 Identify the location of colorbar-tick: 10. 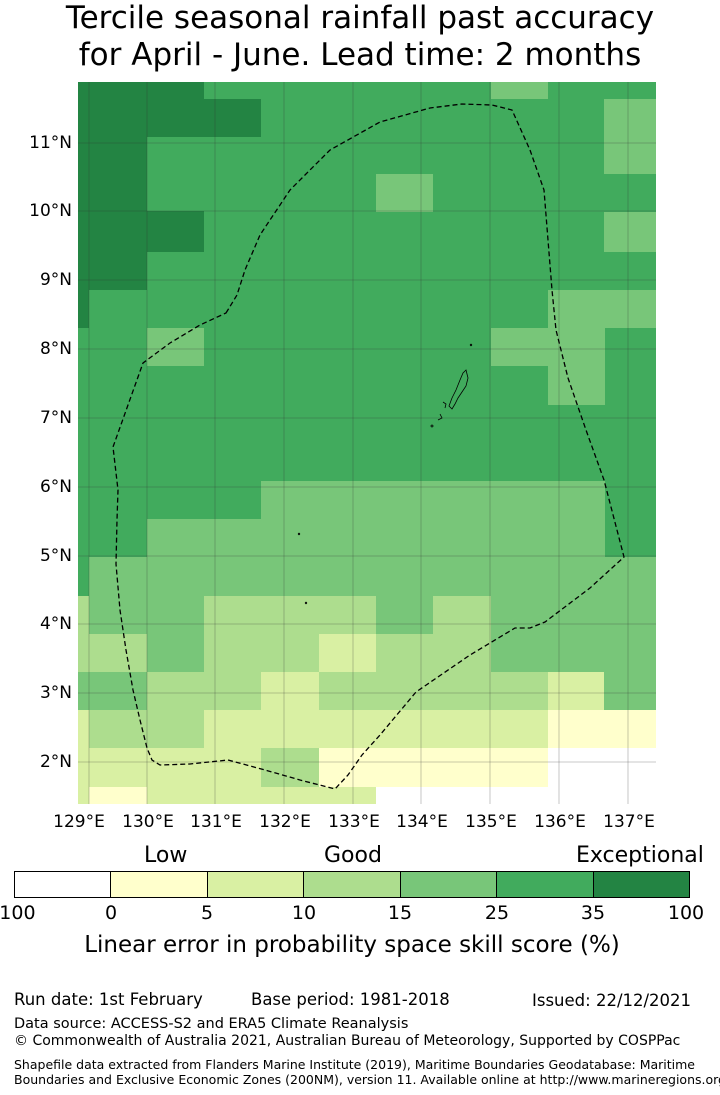
(304, 913).